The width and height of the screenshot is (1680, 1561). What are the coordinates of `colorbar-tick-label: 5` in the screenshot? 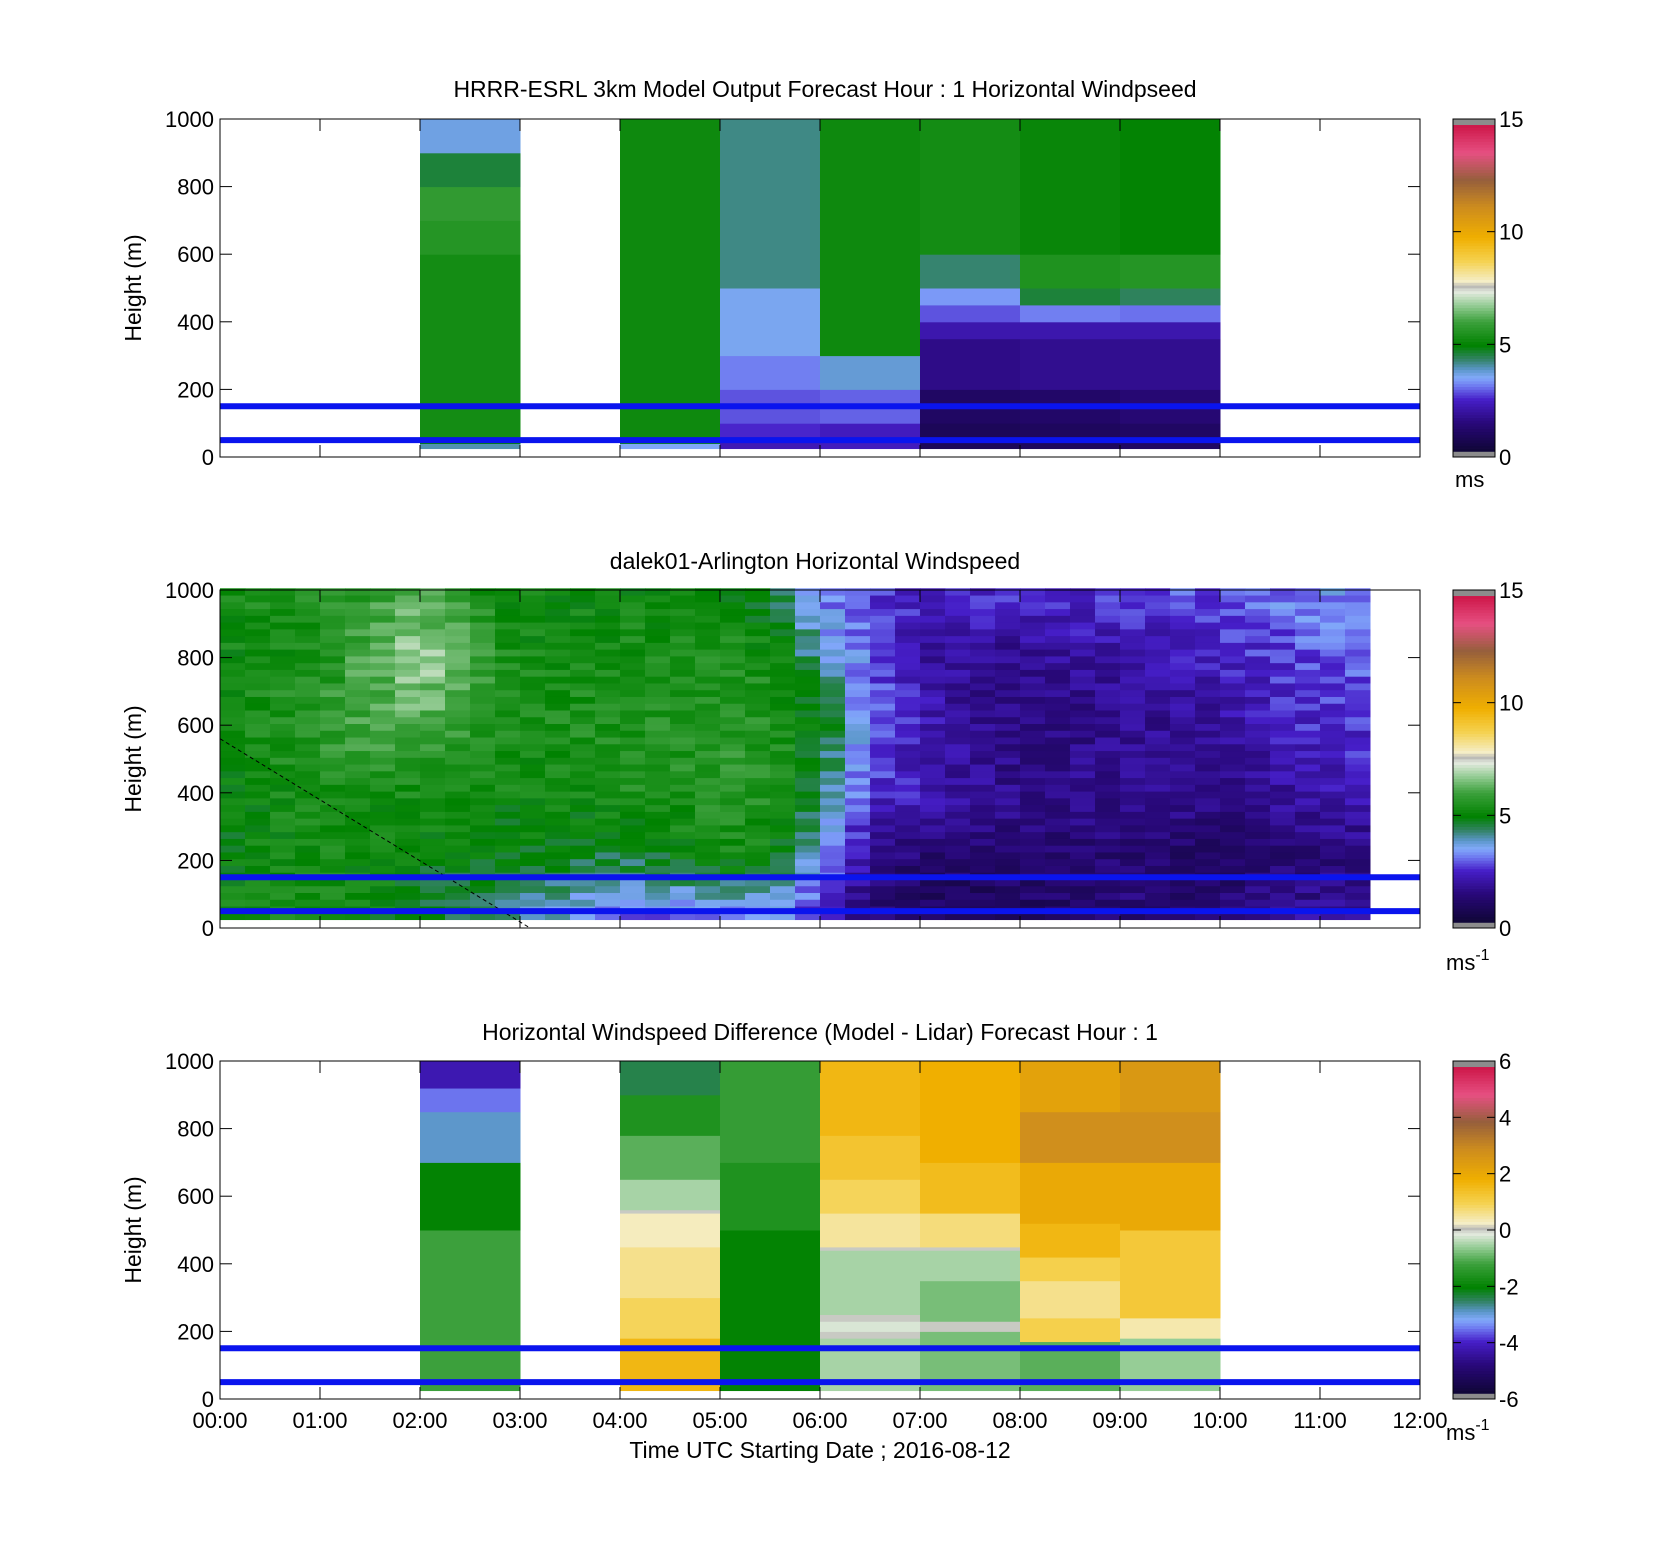 It's located at (1505, 344).